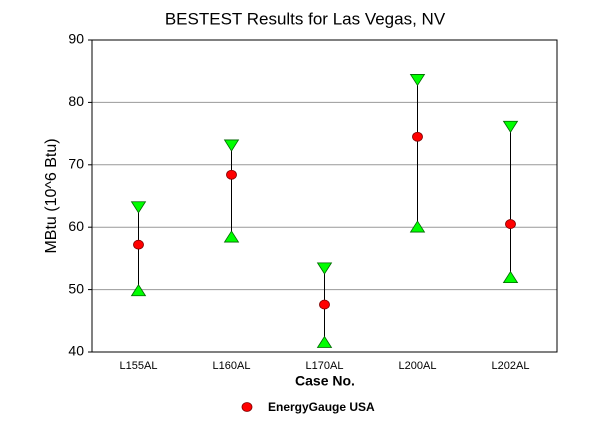 The height and width of the screenshot is (430, 597). I want to click on y-tick-label: 80, so click(76, 101).